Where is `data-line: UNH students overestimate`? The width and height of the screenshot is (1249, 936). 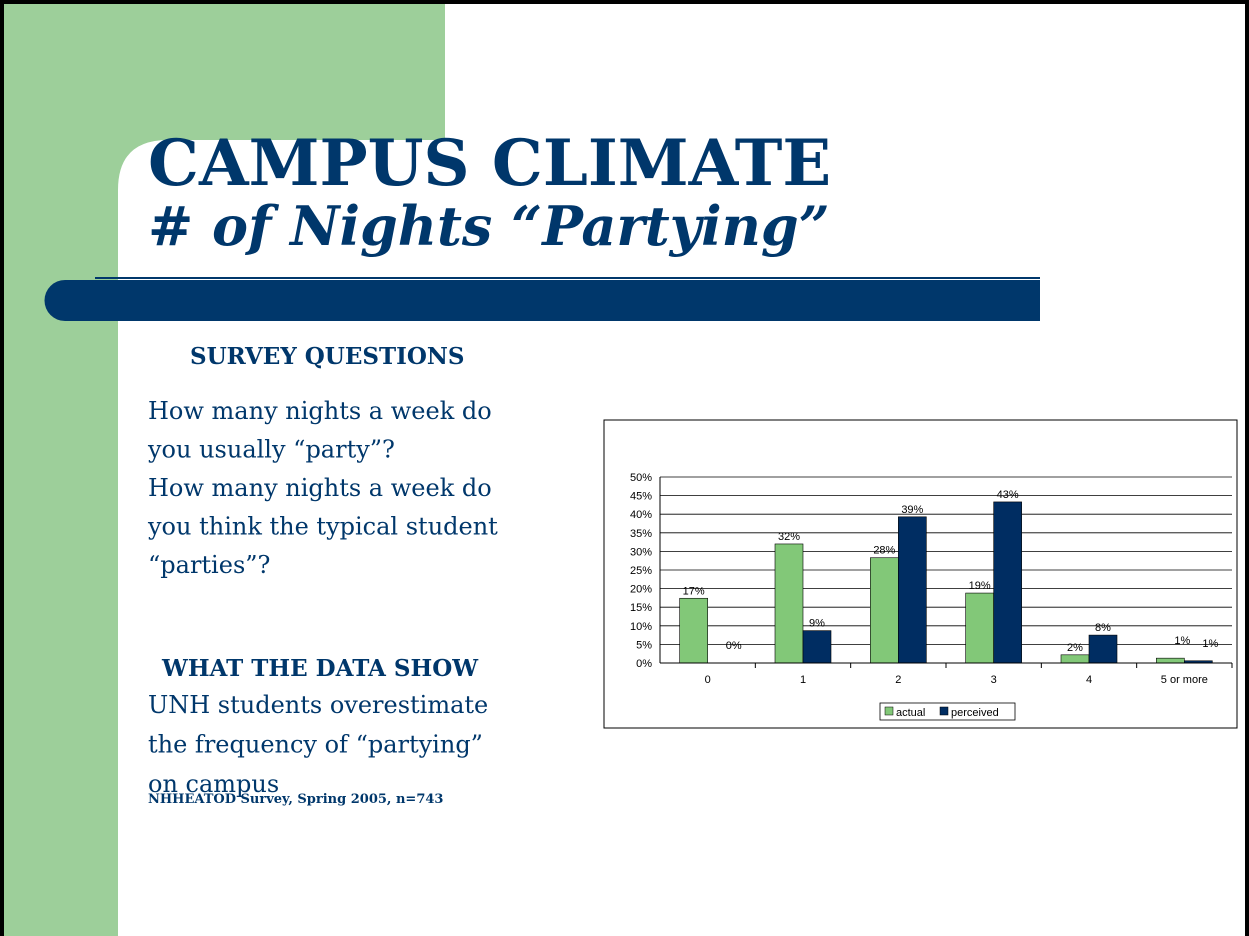 data-line: UNH students overestimate is located at coordinates (318, 705).